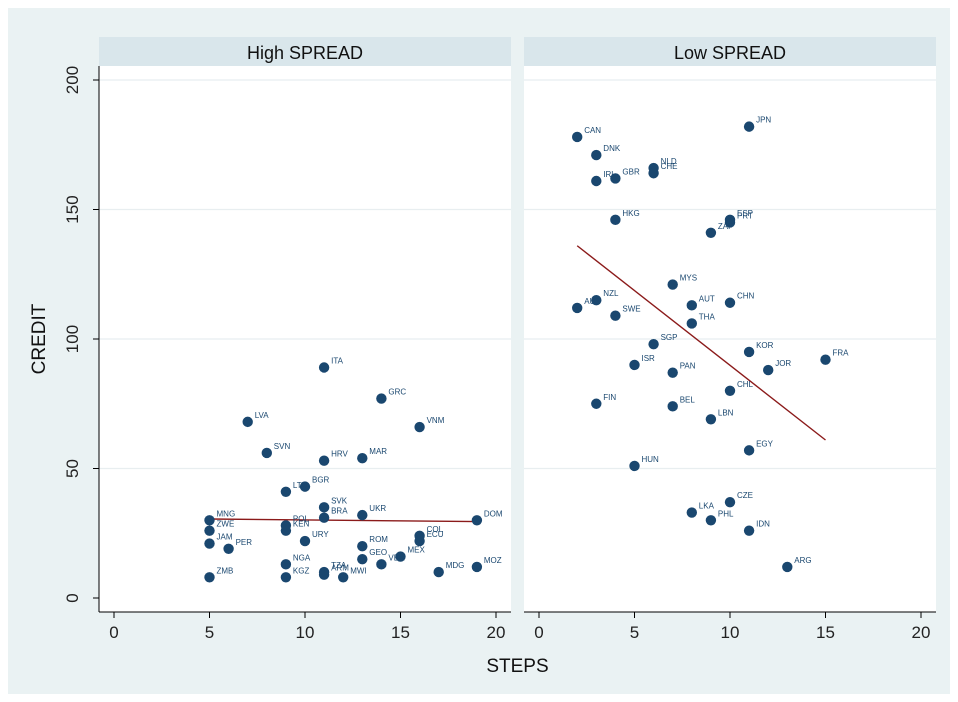 This screenshot has height=702, width=958. I want to click on high-spread-point-label: NGA, so click(302, 557).